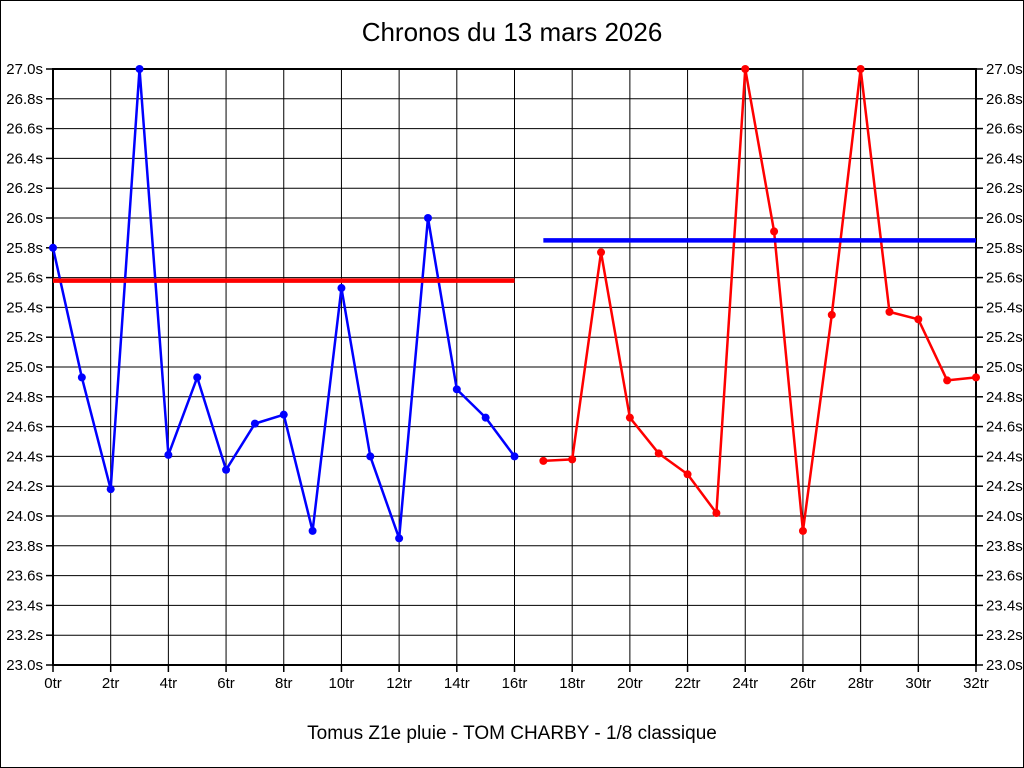  Describe the element at coordinates (24, 218) in the screenshot. I see `y-axis-label-left: 26.0s` at that location.